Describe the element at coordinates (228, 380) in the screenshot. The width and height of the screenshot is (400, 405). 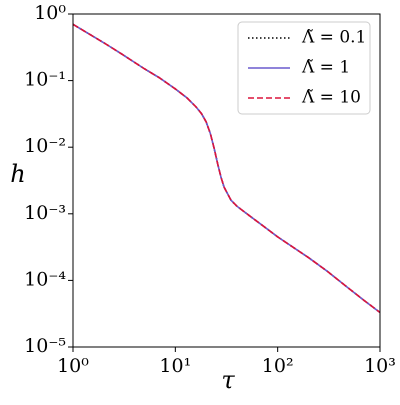
I see `x-axis-label: τ` at that location.